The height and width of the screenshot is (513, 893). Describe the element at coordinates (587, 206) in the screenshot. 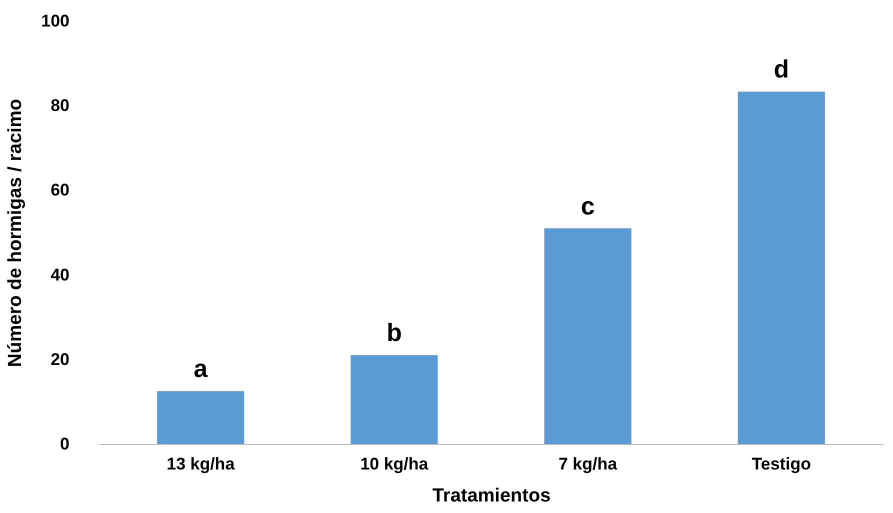

I see `annotation: c` at that location.